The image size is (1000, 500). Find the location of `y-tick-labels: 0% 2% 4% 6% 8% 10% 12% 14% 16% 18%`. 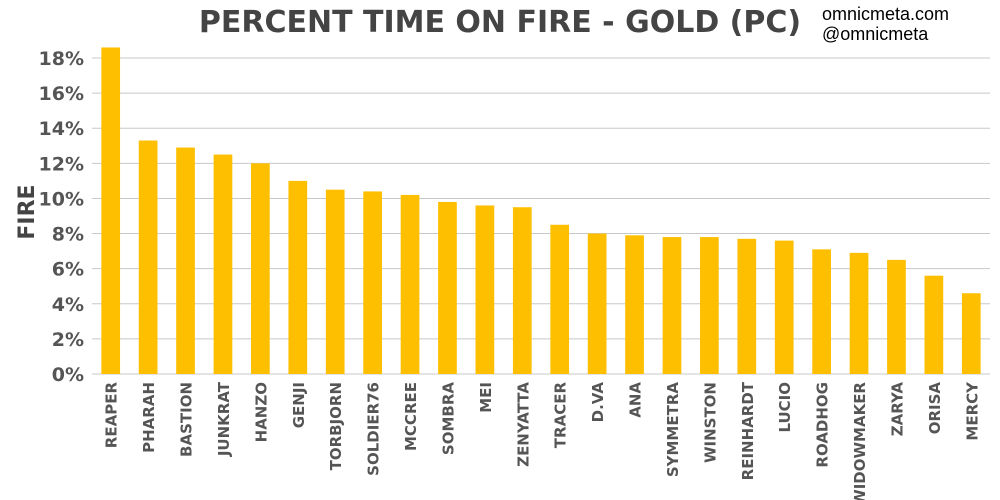

y-tick-labels: 0% 2% 4% 6% 8% 10% 12% 14% 16% 18% is located at coordinates (61, 217).